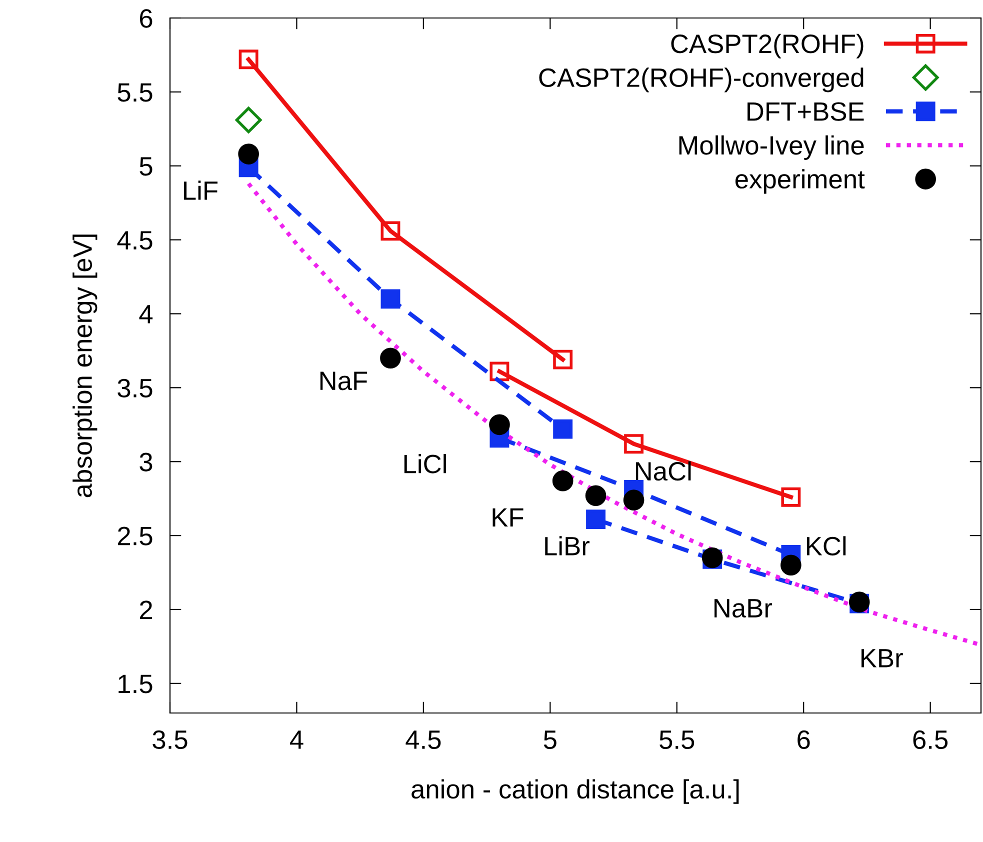  I want to click on annotation: KF, so click(508, 517).